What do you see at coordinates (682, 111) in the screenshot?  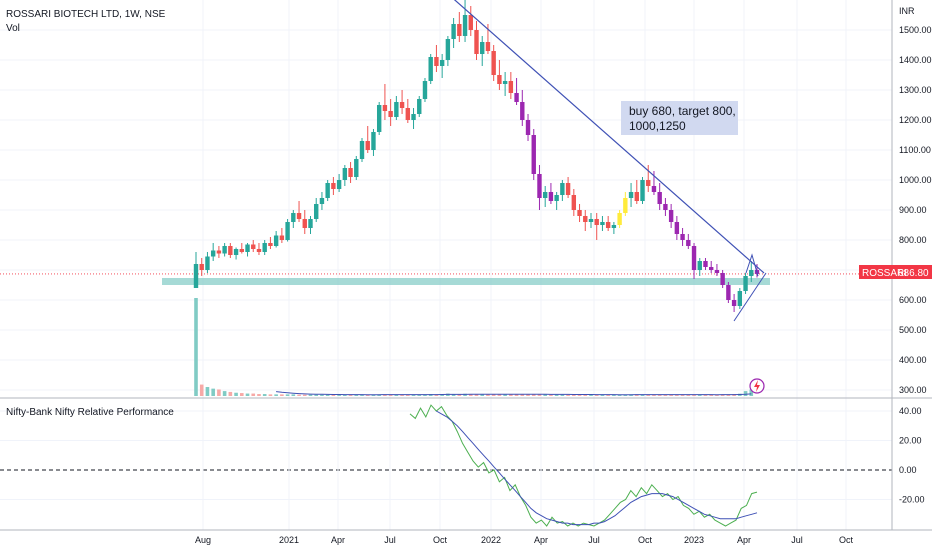 I see `annotation-line-1: buy 680, target 800,` at bounding box center [682, 111].